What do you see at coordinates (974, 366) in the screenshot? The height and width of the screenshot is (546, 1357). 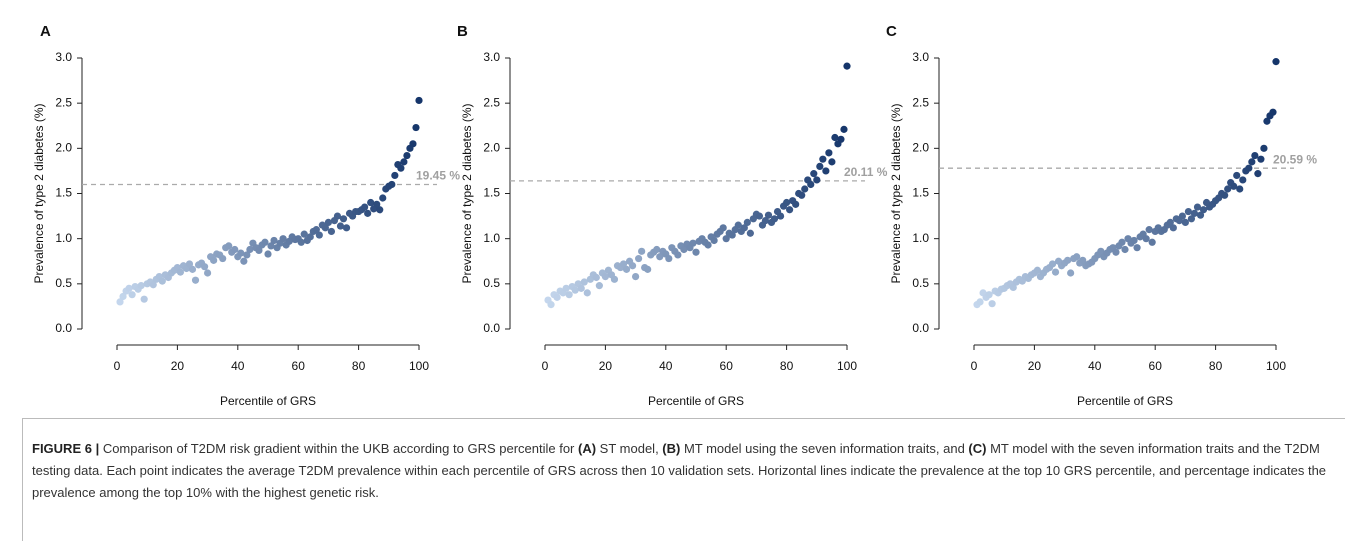 I see `x-tick-label: 0` at bounding box center [974, 366].